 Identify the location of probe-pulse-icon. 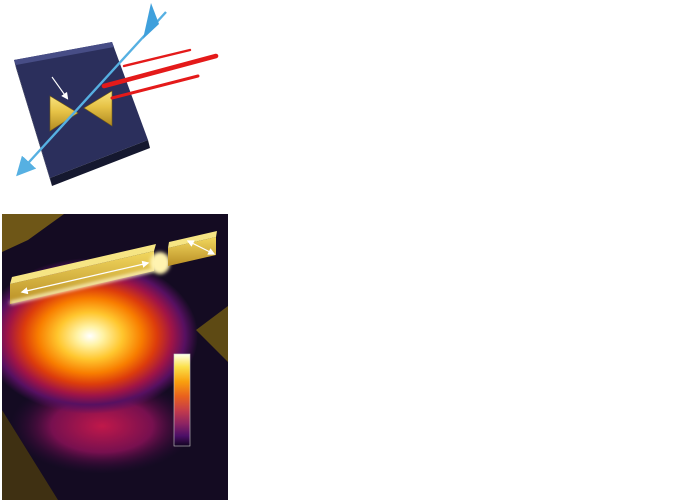
(151, 21).